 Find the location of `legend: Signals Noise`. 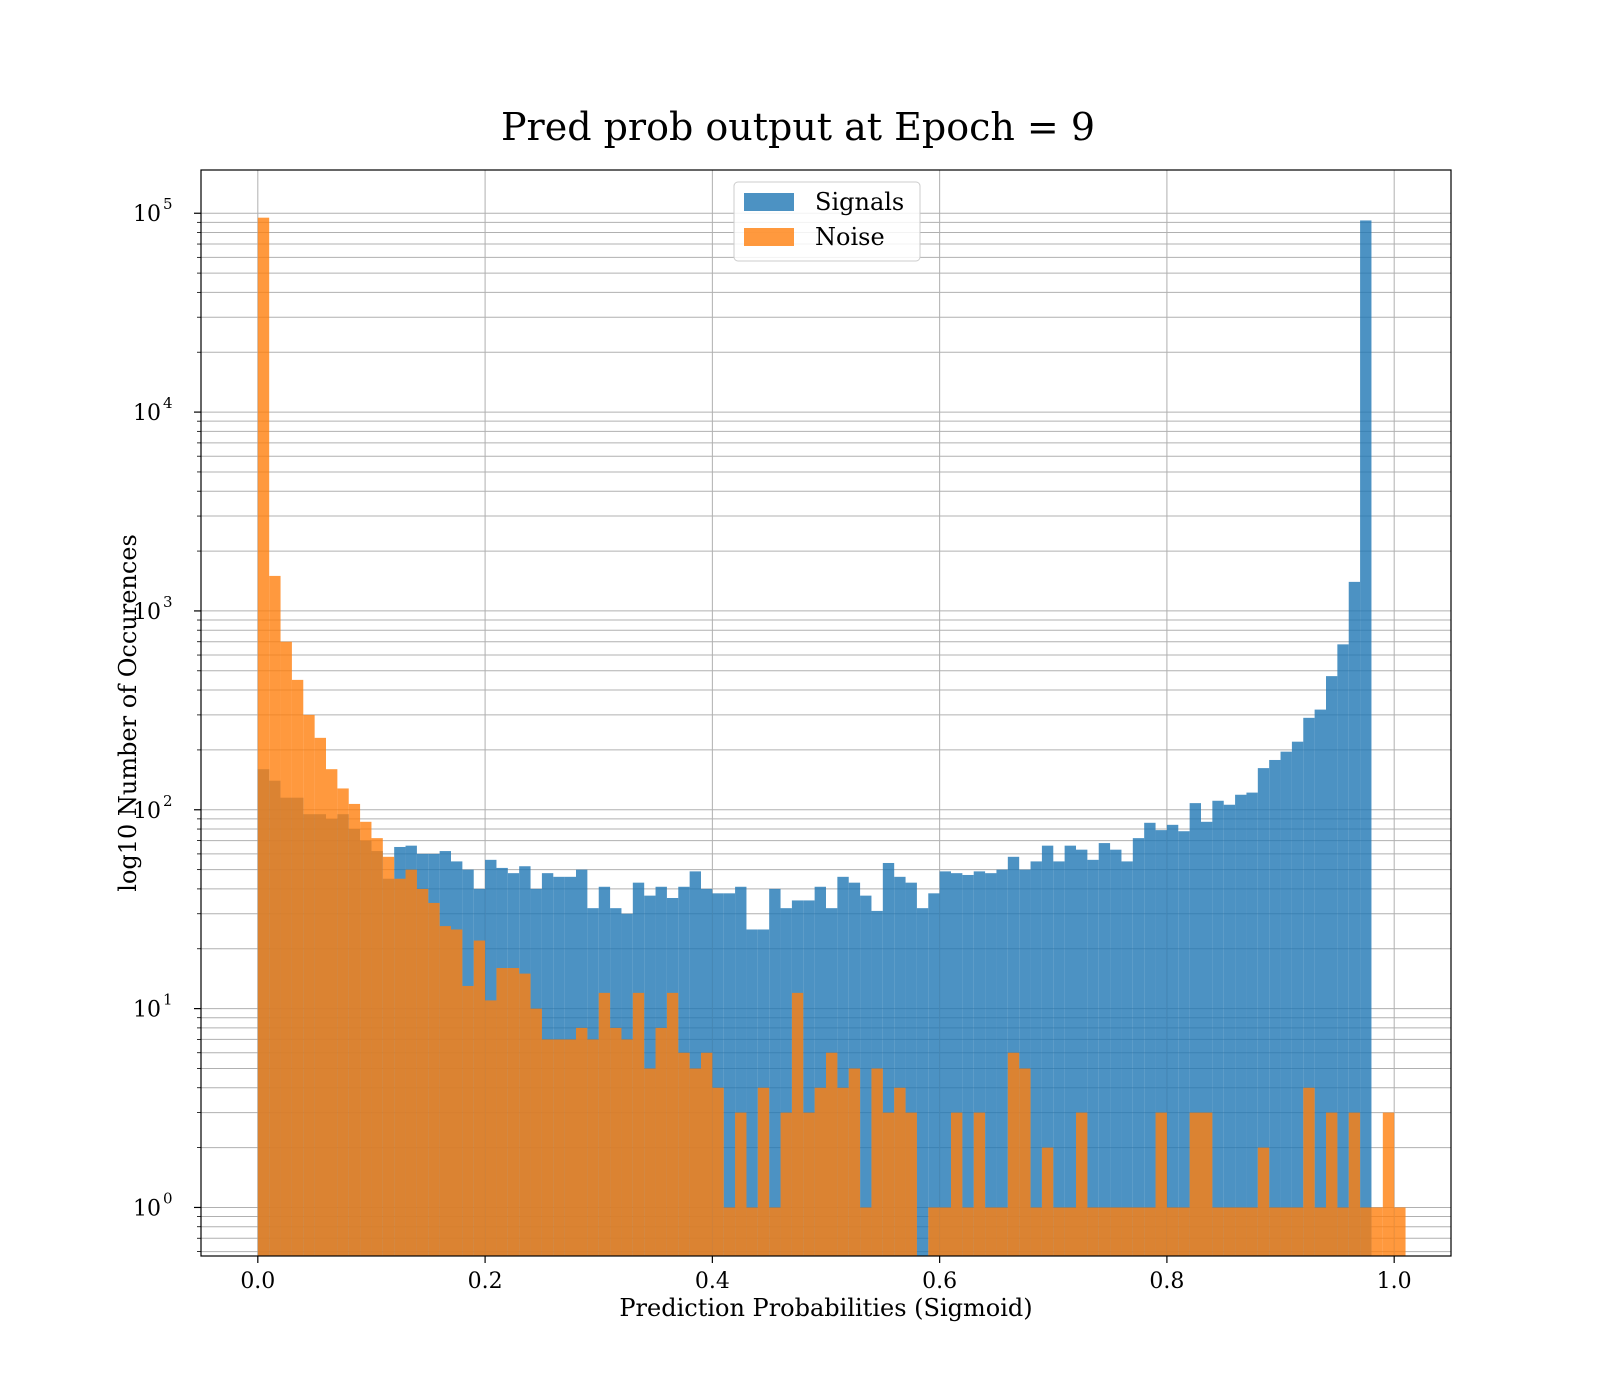

legend: Signals Noise is located at coordinates (827, 221).